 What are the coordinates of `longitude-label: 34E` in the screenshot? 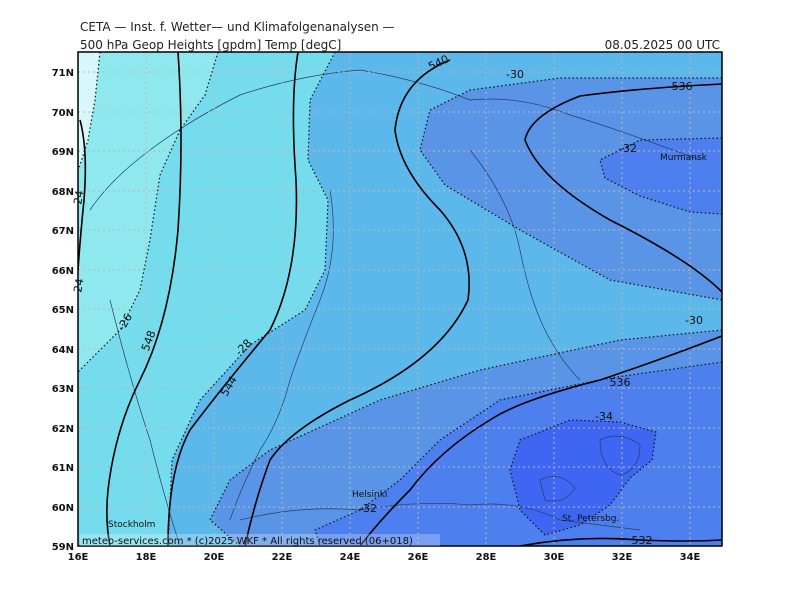 It's located at (690, 557).